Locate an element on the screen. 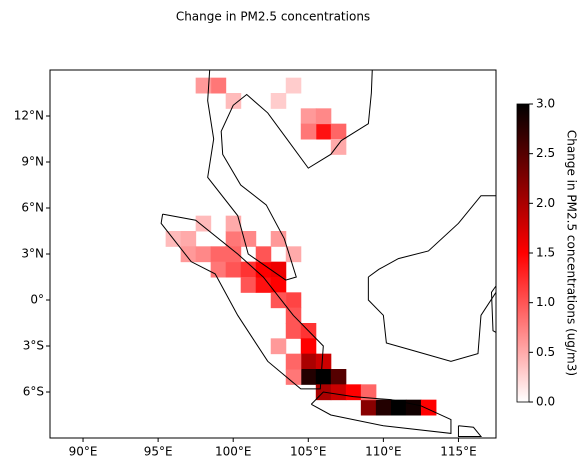  y-tick-label: 6°N is located at coordinates (32, 208).